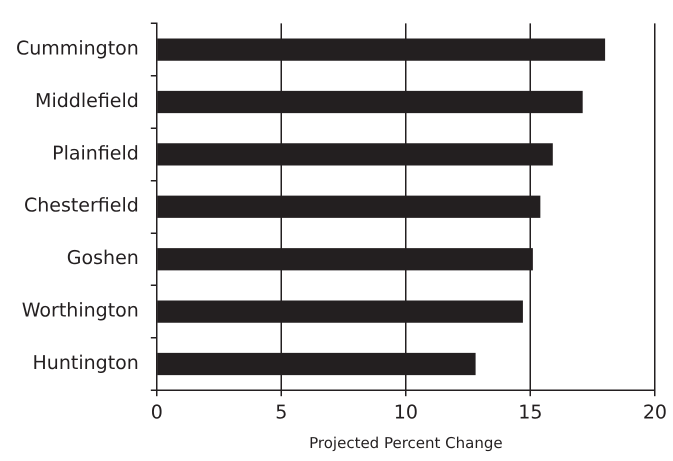 This screenshot has height=461, width=673. What do you see at coordinates (95, 153) in the screenshot?
I see `y-tick-label: Plainfield` at bounding box center [95, 153].